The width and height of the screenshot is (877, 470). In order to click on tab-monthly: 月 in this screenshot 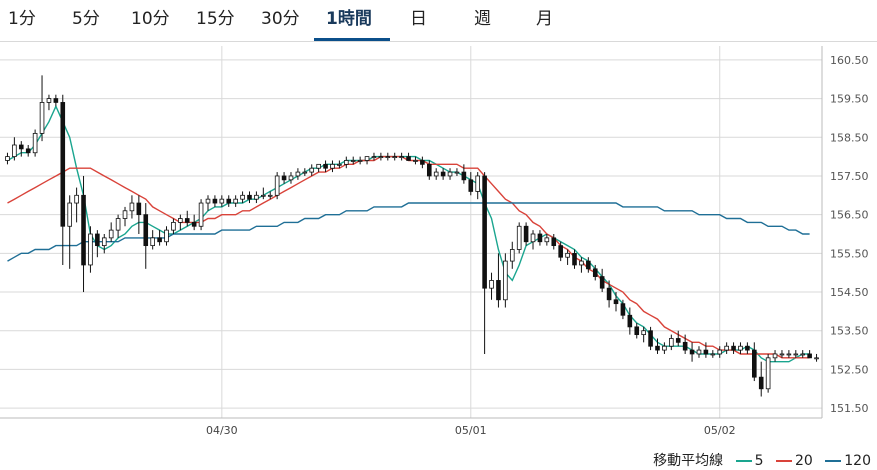, I will do `click(544, 19)`.